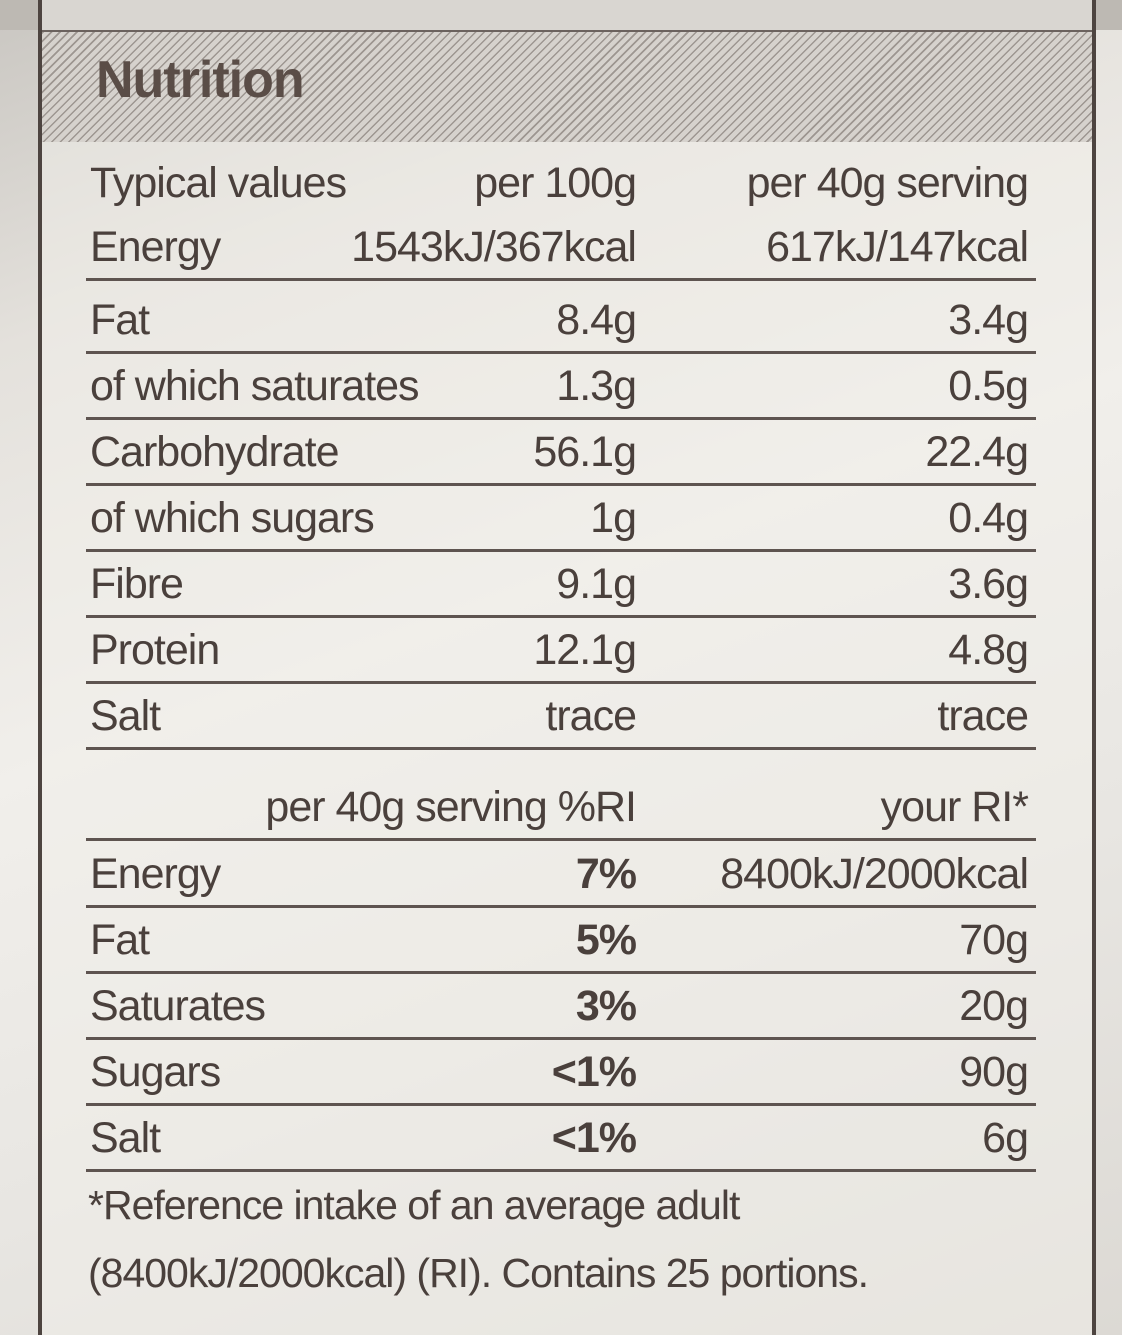  What do you see at coordinates (120, 320) in the screenshot?
I see `nutrient-label: Fat` at bounding box center [120, 320].